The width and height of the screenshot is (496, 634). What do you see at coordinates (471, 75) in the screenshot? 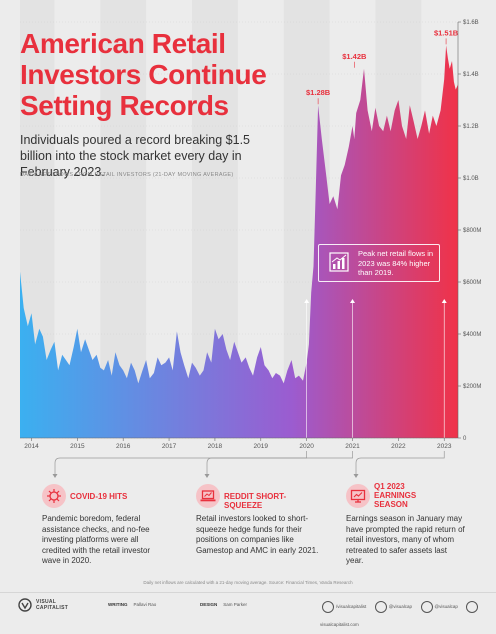
I see `y-tick-label: $1.4B` at bounding box center [471, 75].